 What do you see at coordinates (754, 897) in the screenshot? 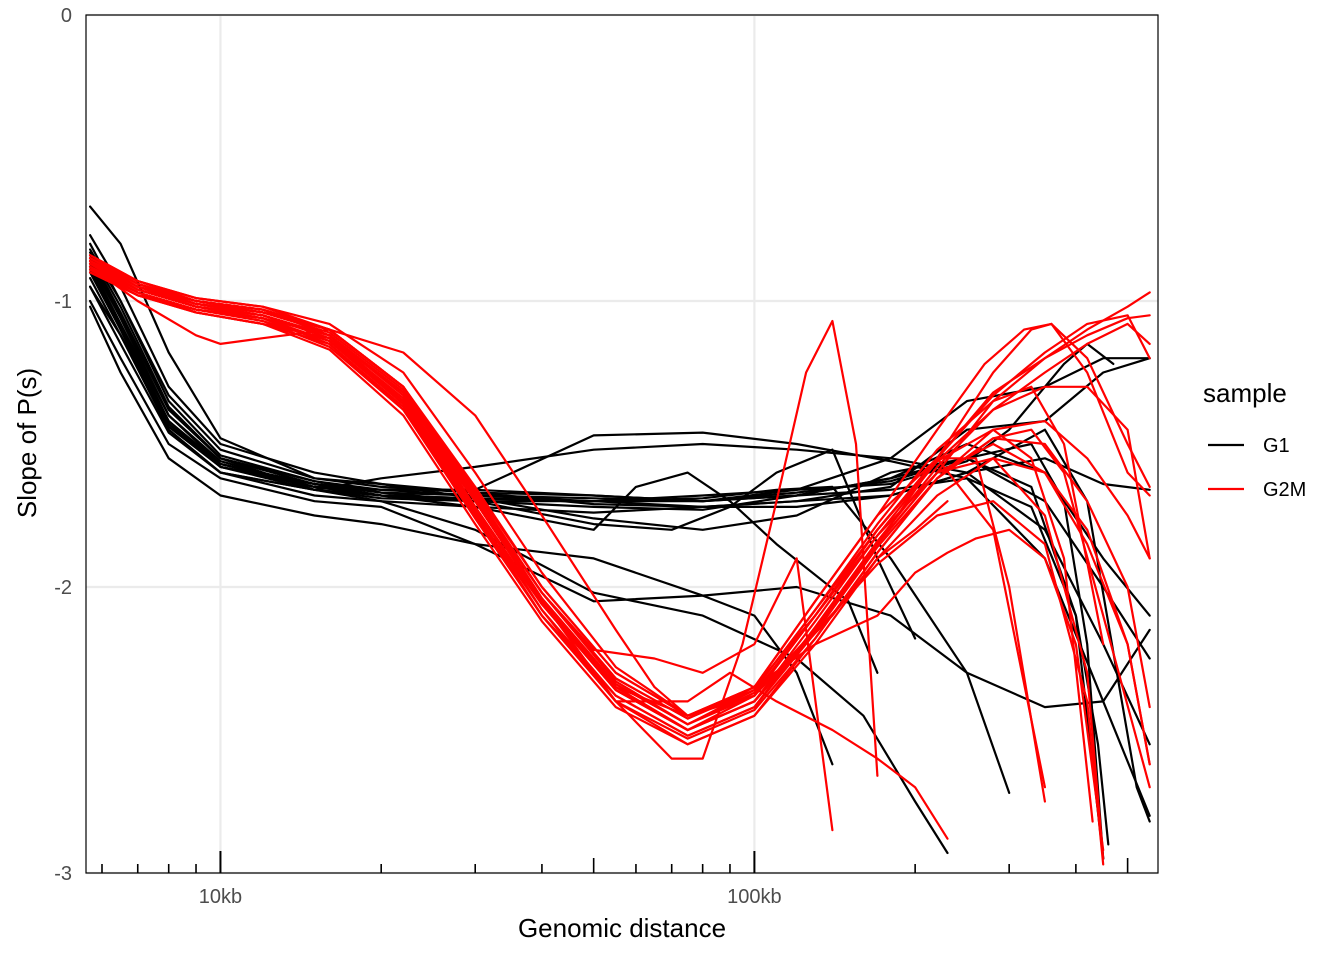
I see `x-tick-label: 100kb` at bounding box center [754, 897].